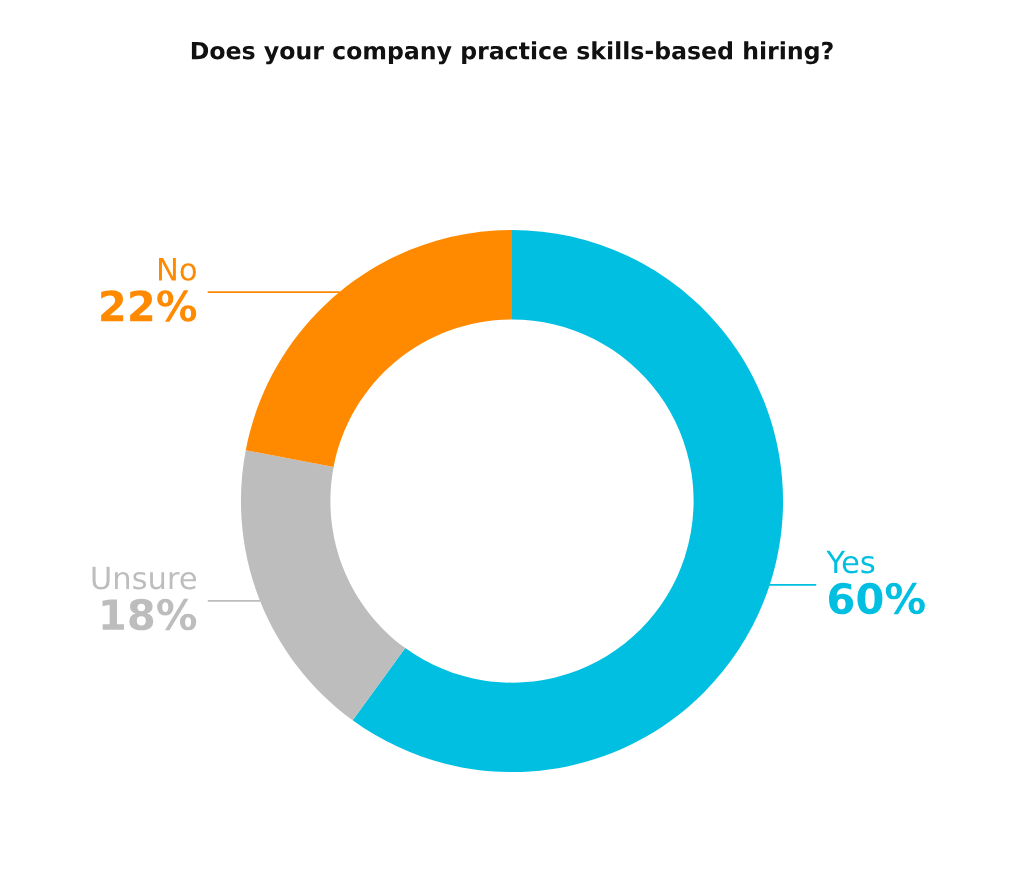 The width and height of the screenshot is (1024, 879). Describe the element at coordinates (149, 306) in the screenshot. I see `data-label: 22%` at that location.